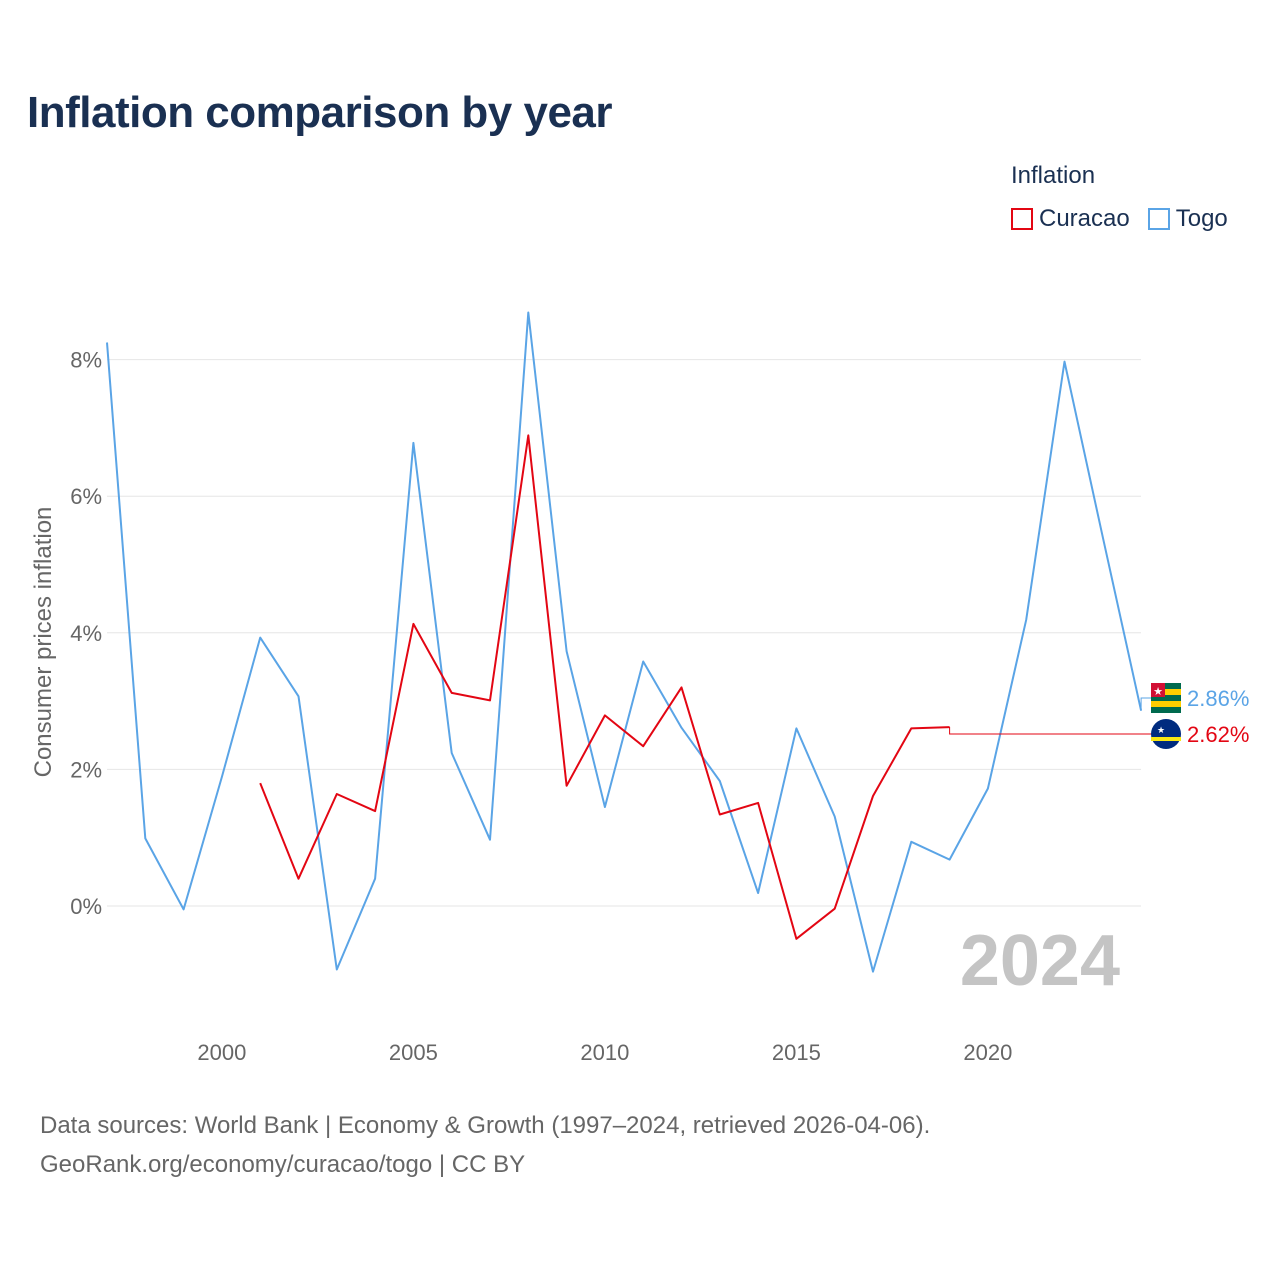 This screenshot has width=1280, height=1280. I want to click on y-tick-label: 2%, so click(86, 769).